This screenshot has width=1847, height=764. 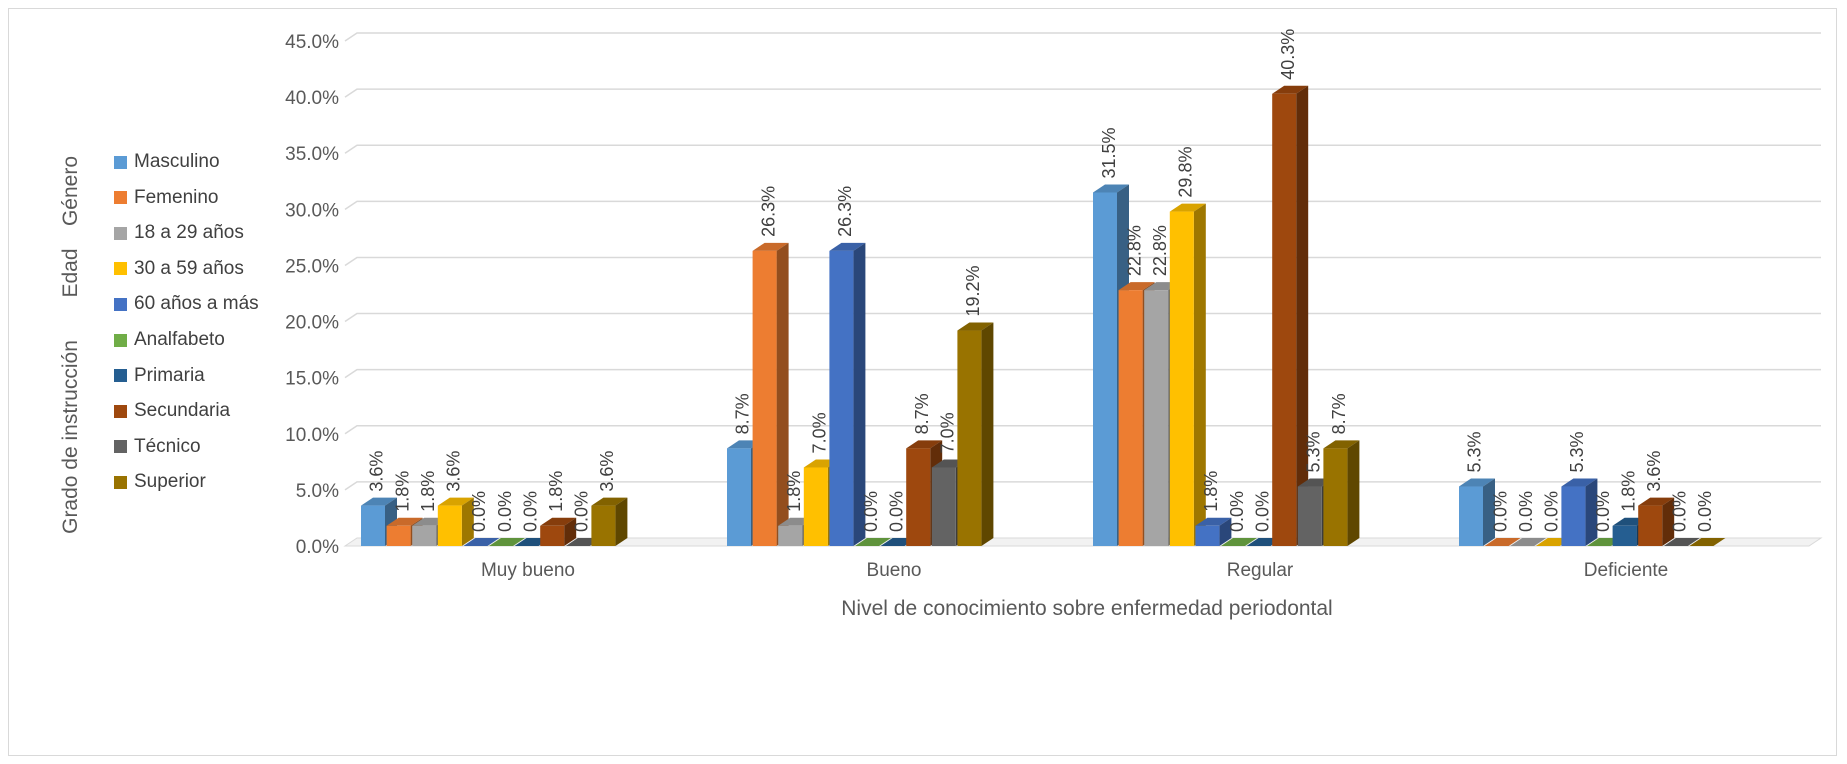 I want to click on legend-label: Superior, so click(x=170, y=482).